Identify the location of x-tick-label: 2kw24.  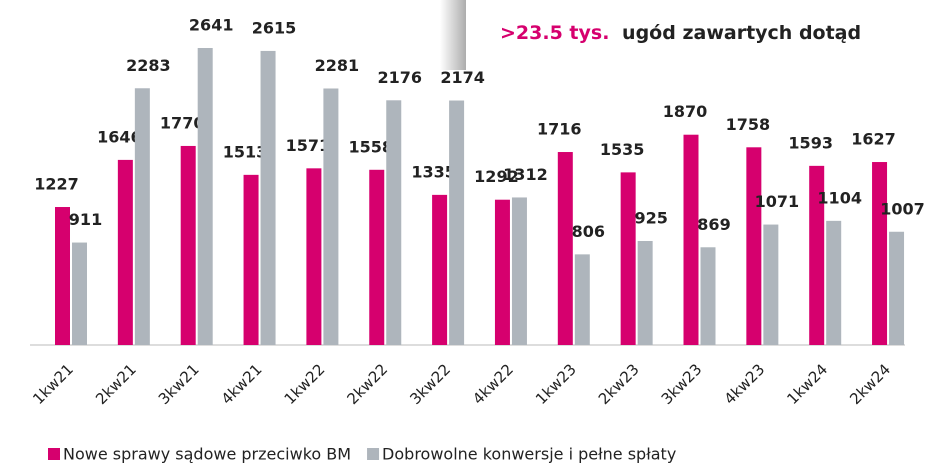
(870, 384).